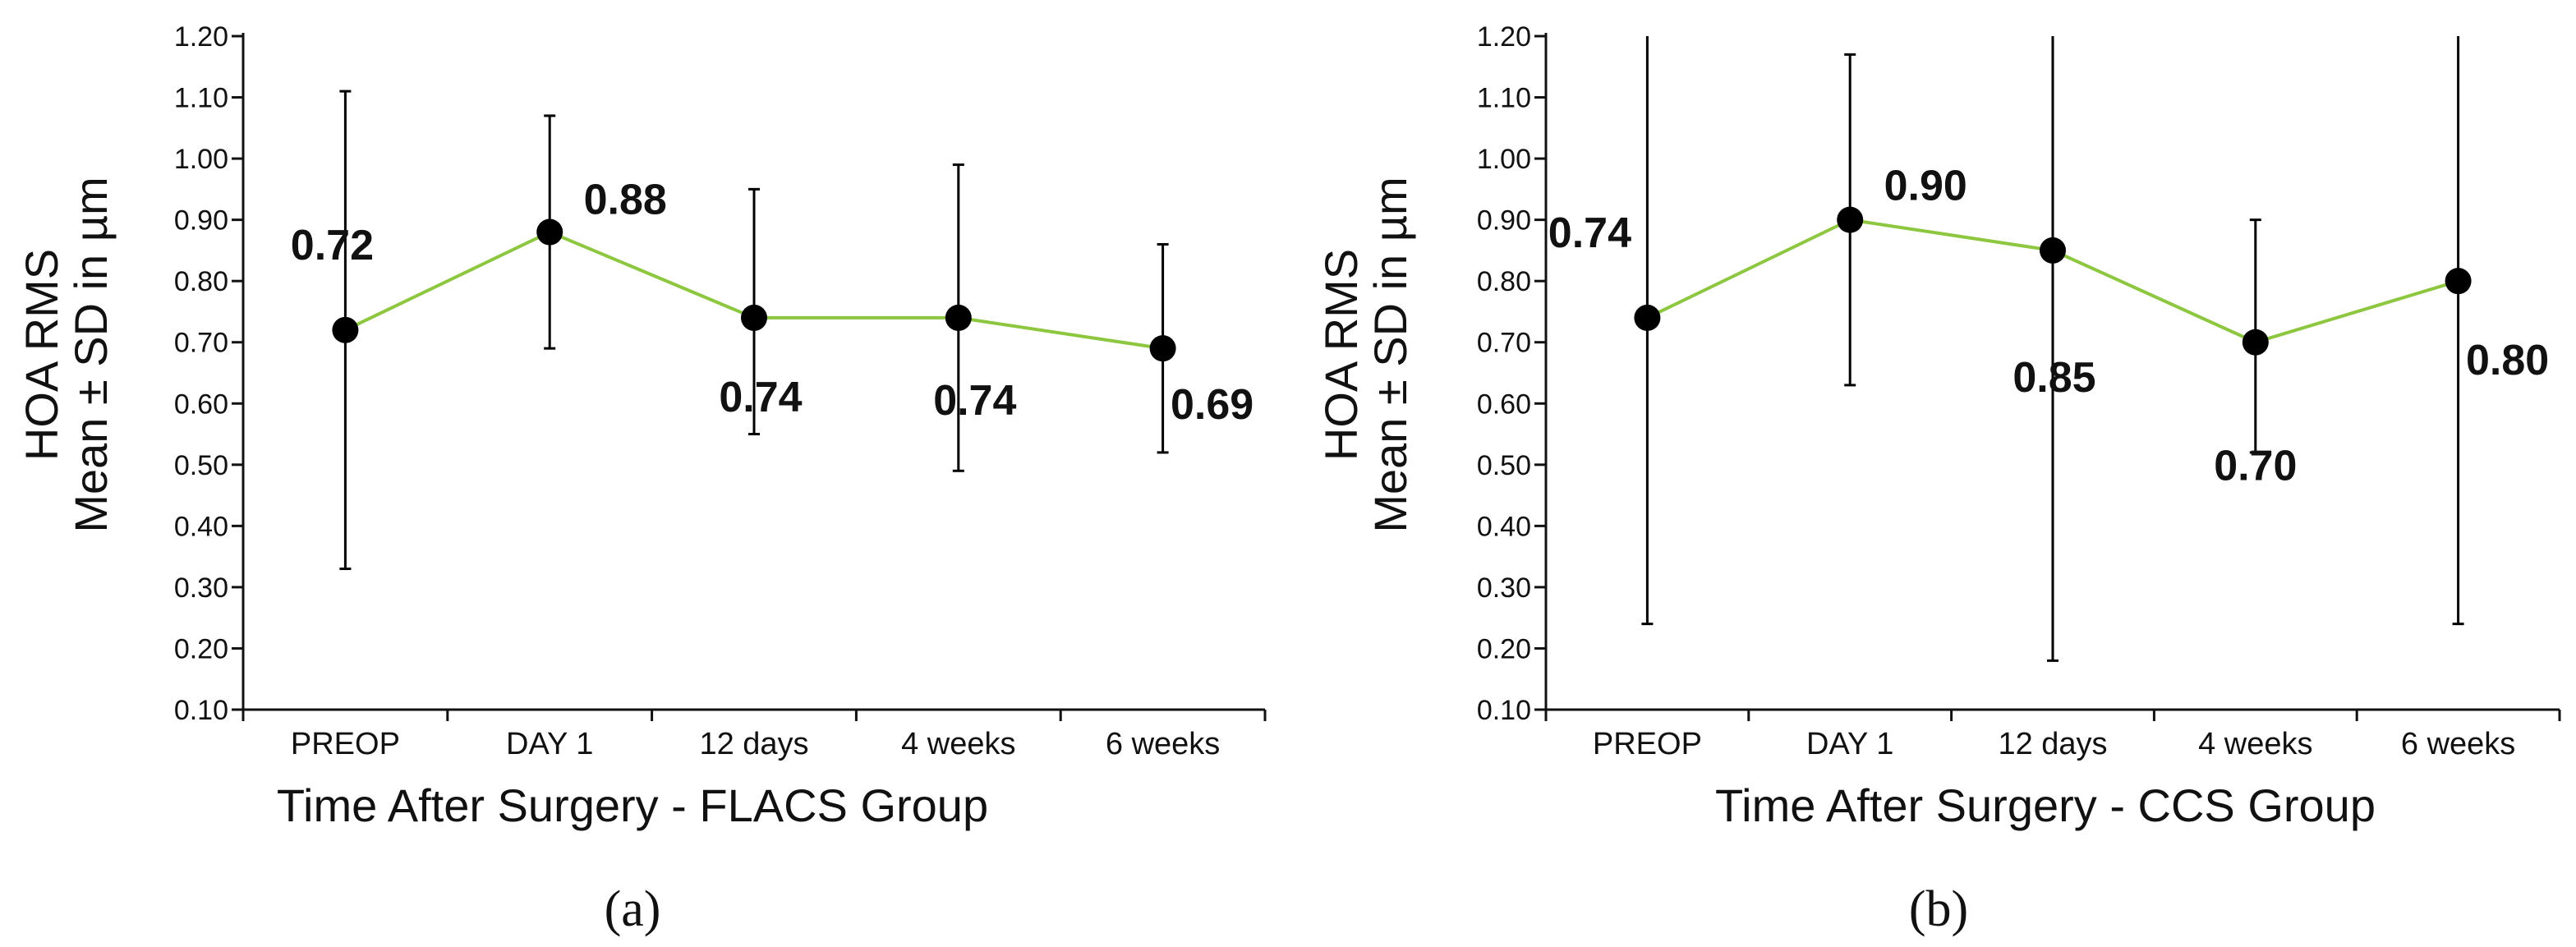 Image resolution: width=2576 pixels, height=947 pixels. What do you see at coordinates (332, 245) in the screenshot?
I see `data-label: 0.72` at bounding box center [332, 245].